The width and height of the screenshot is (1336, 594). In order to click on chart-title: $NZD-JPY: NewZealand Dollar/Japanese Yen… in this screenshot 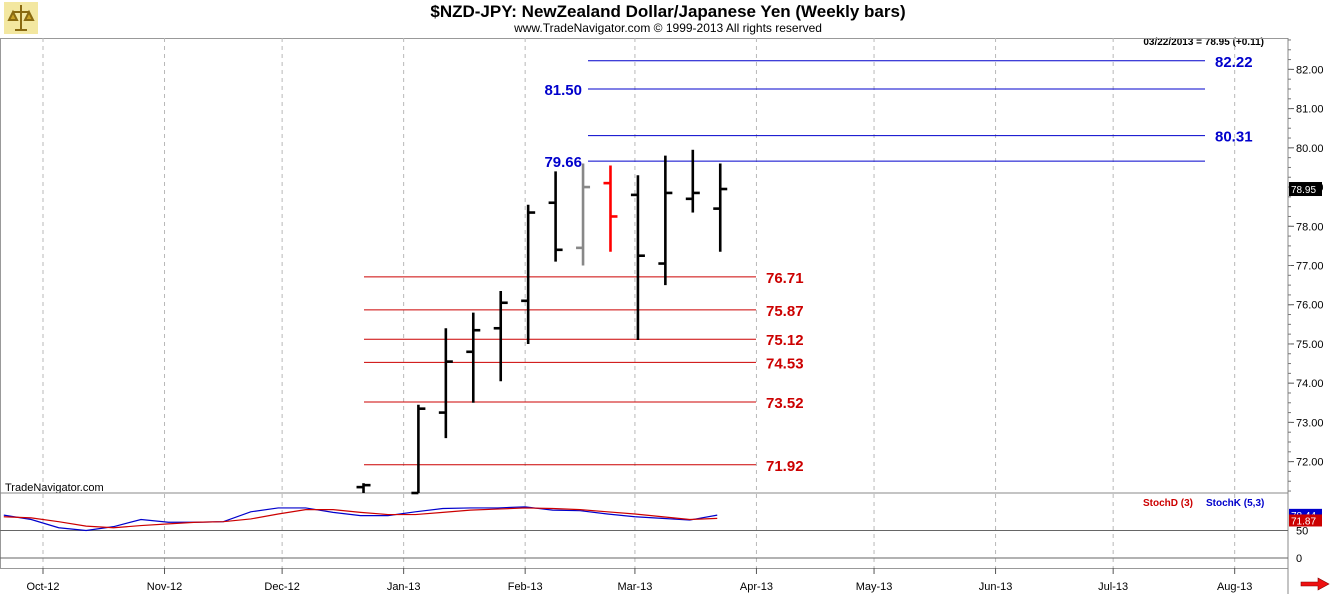, I will do `click(668, 11)`.